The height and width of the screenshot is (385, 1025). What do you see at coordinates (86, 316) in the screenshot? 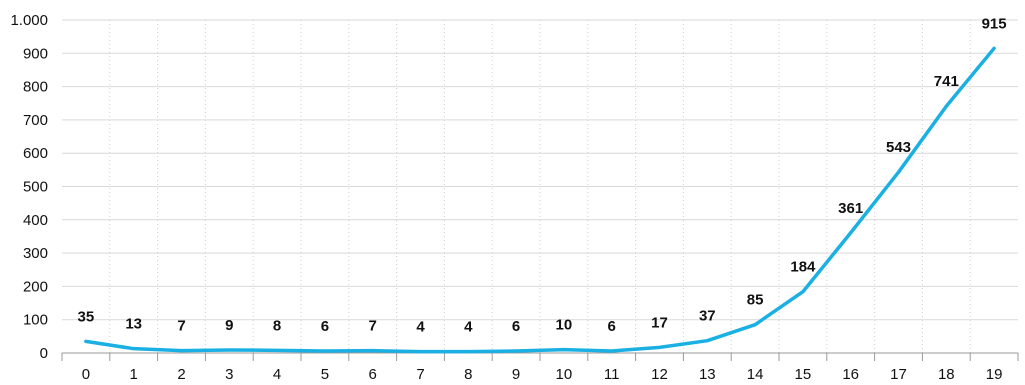
I see `data-label: 35` at bounding box center [86, 316].